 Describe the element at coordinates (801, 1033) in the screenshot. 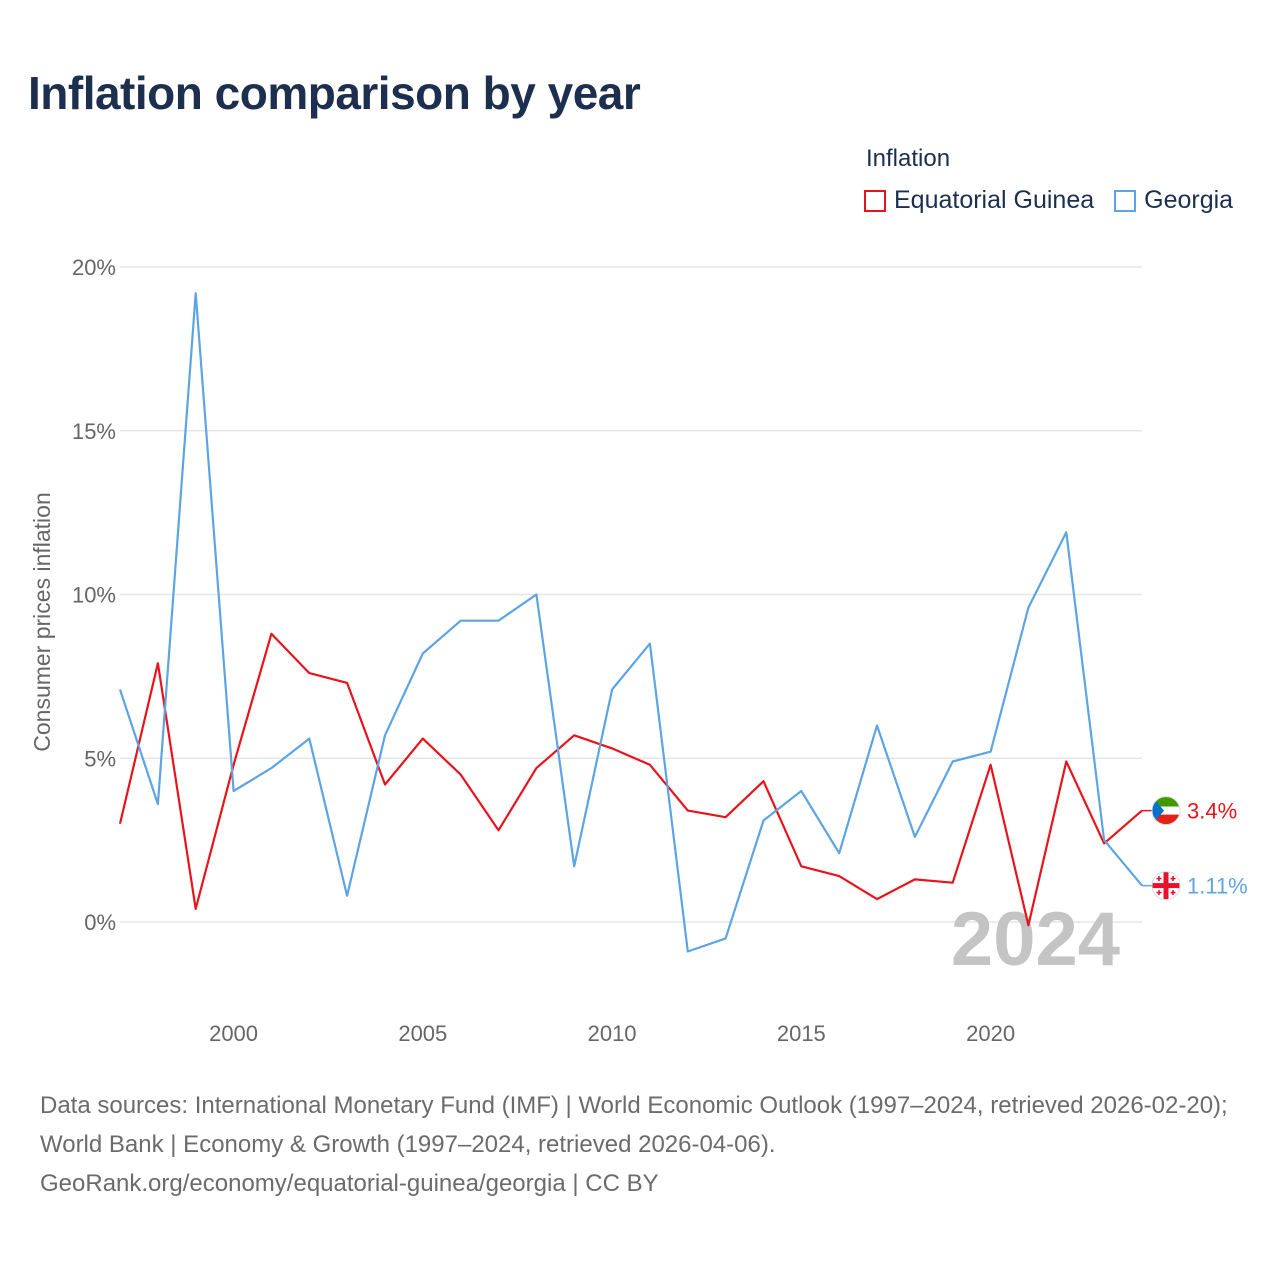

I see `x-tick-label: 2015` at that location.